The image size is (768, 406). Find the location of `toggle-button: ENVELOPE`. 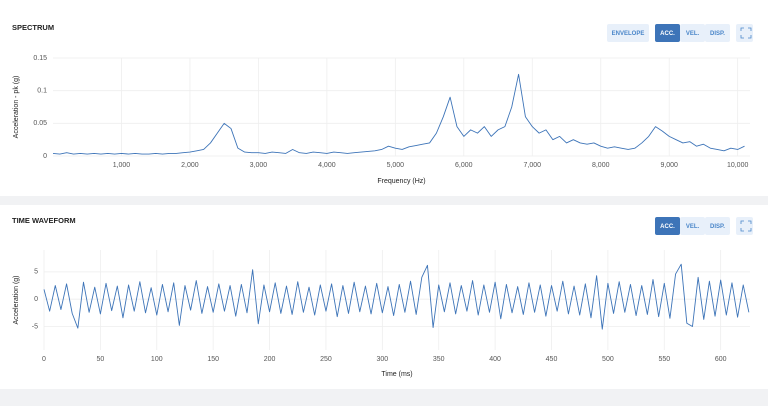

toggle-button: ENVELOPE is located at coordinates (628, 33).